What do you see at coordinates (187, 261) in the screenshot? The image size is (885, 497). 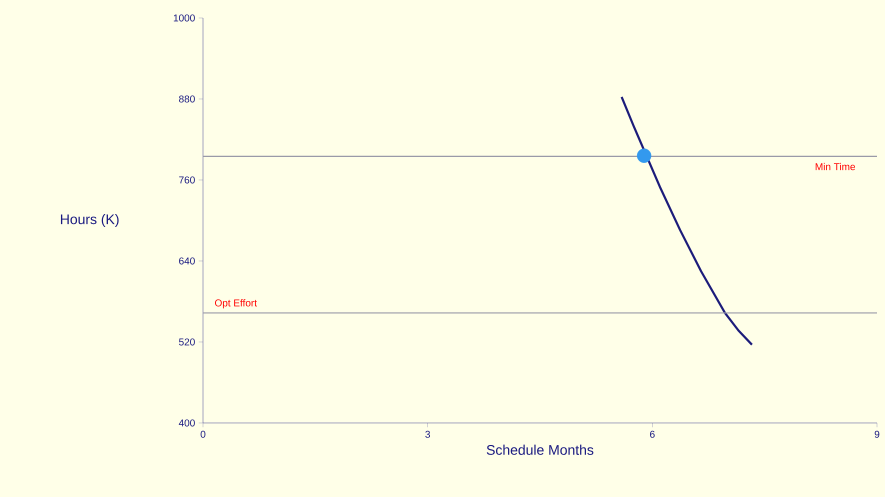 I see `y-tick-label: 640` at bounding box center [187, 261].